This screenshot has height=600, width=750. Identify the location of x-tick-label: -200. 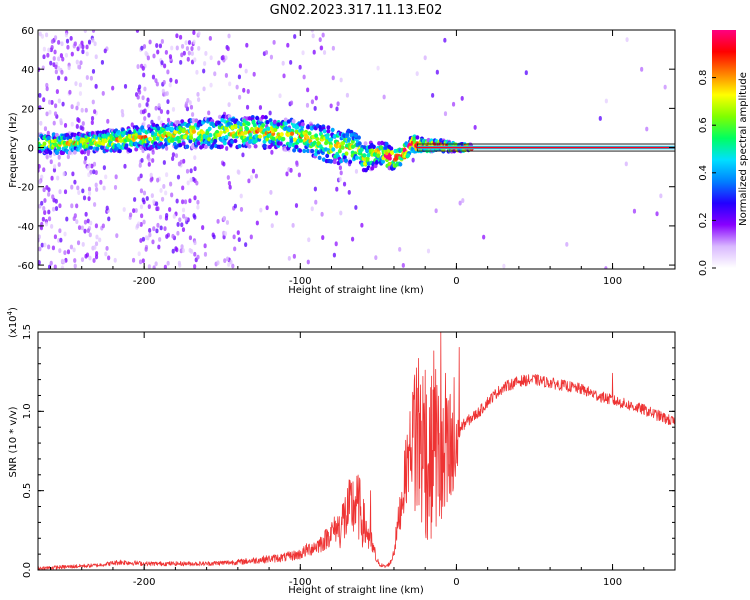
(144, 582).